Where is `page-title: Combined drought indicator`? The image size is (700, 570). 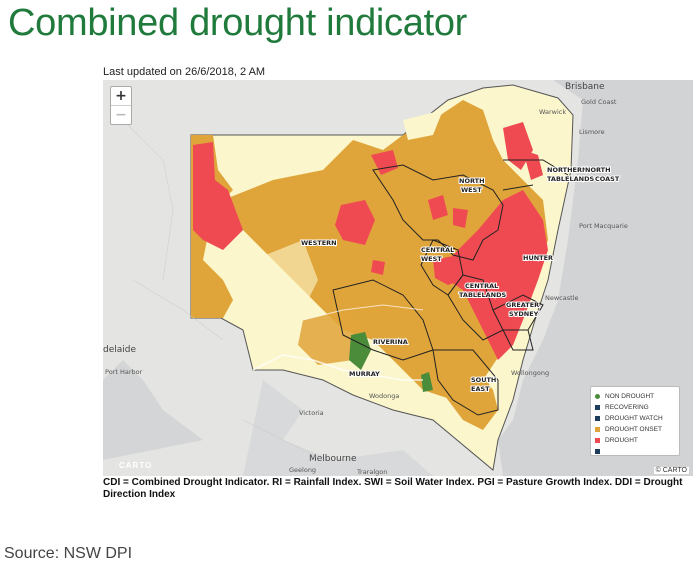 page-title: Combined drought indicator is located at coordinates (238, 23).